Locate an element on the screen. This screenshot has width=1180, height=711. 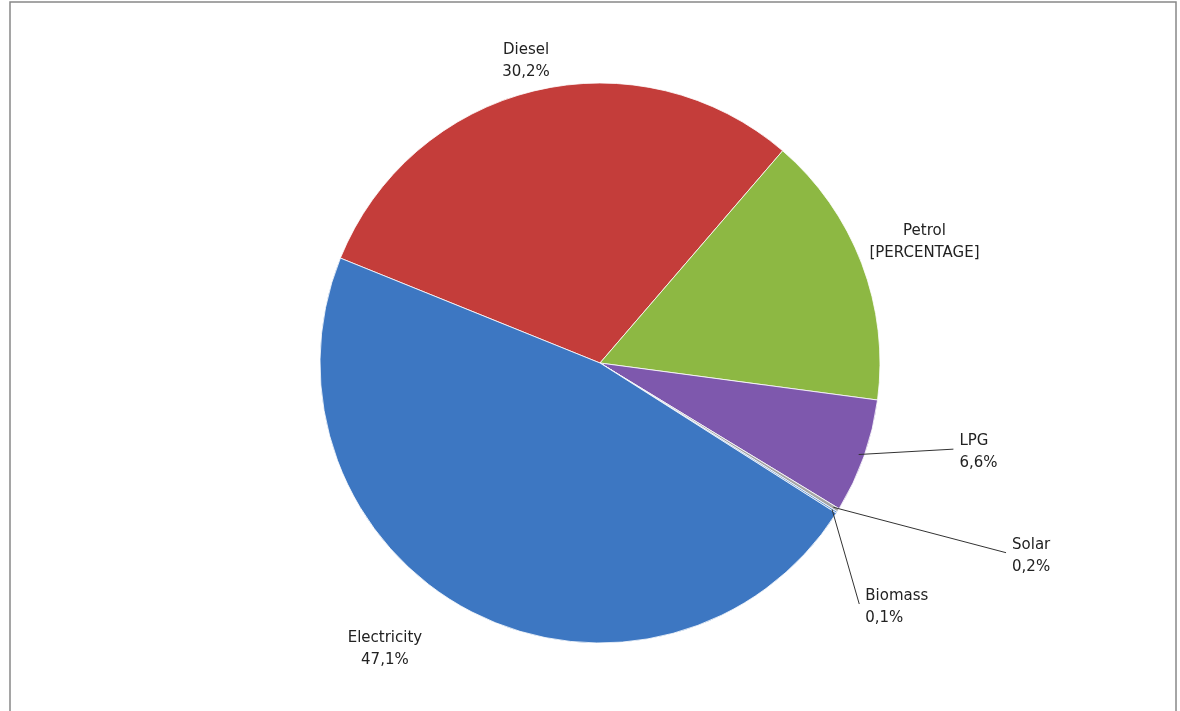
slice-label: Petrol is located at coordinates (924, 230).